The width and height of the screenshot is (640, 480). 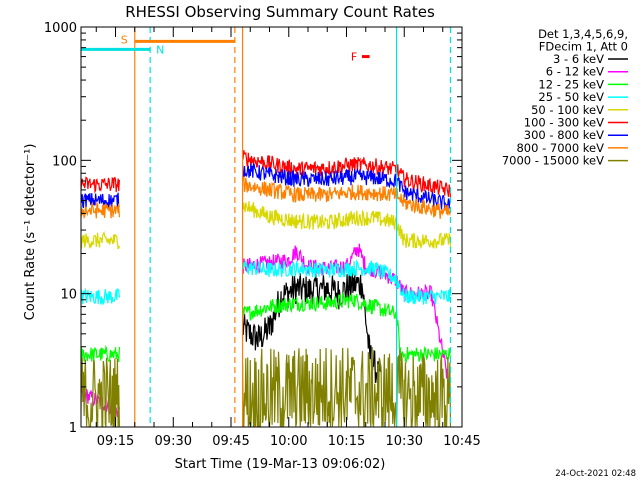 I want to click on legend-entry: 3 - 6 keV, so click(x=578, y=59).